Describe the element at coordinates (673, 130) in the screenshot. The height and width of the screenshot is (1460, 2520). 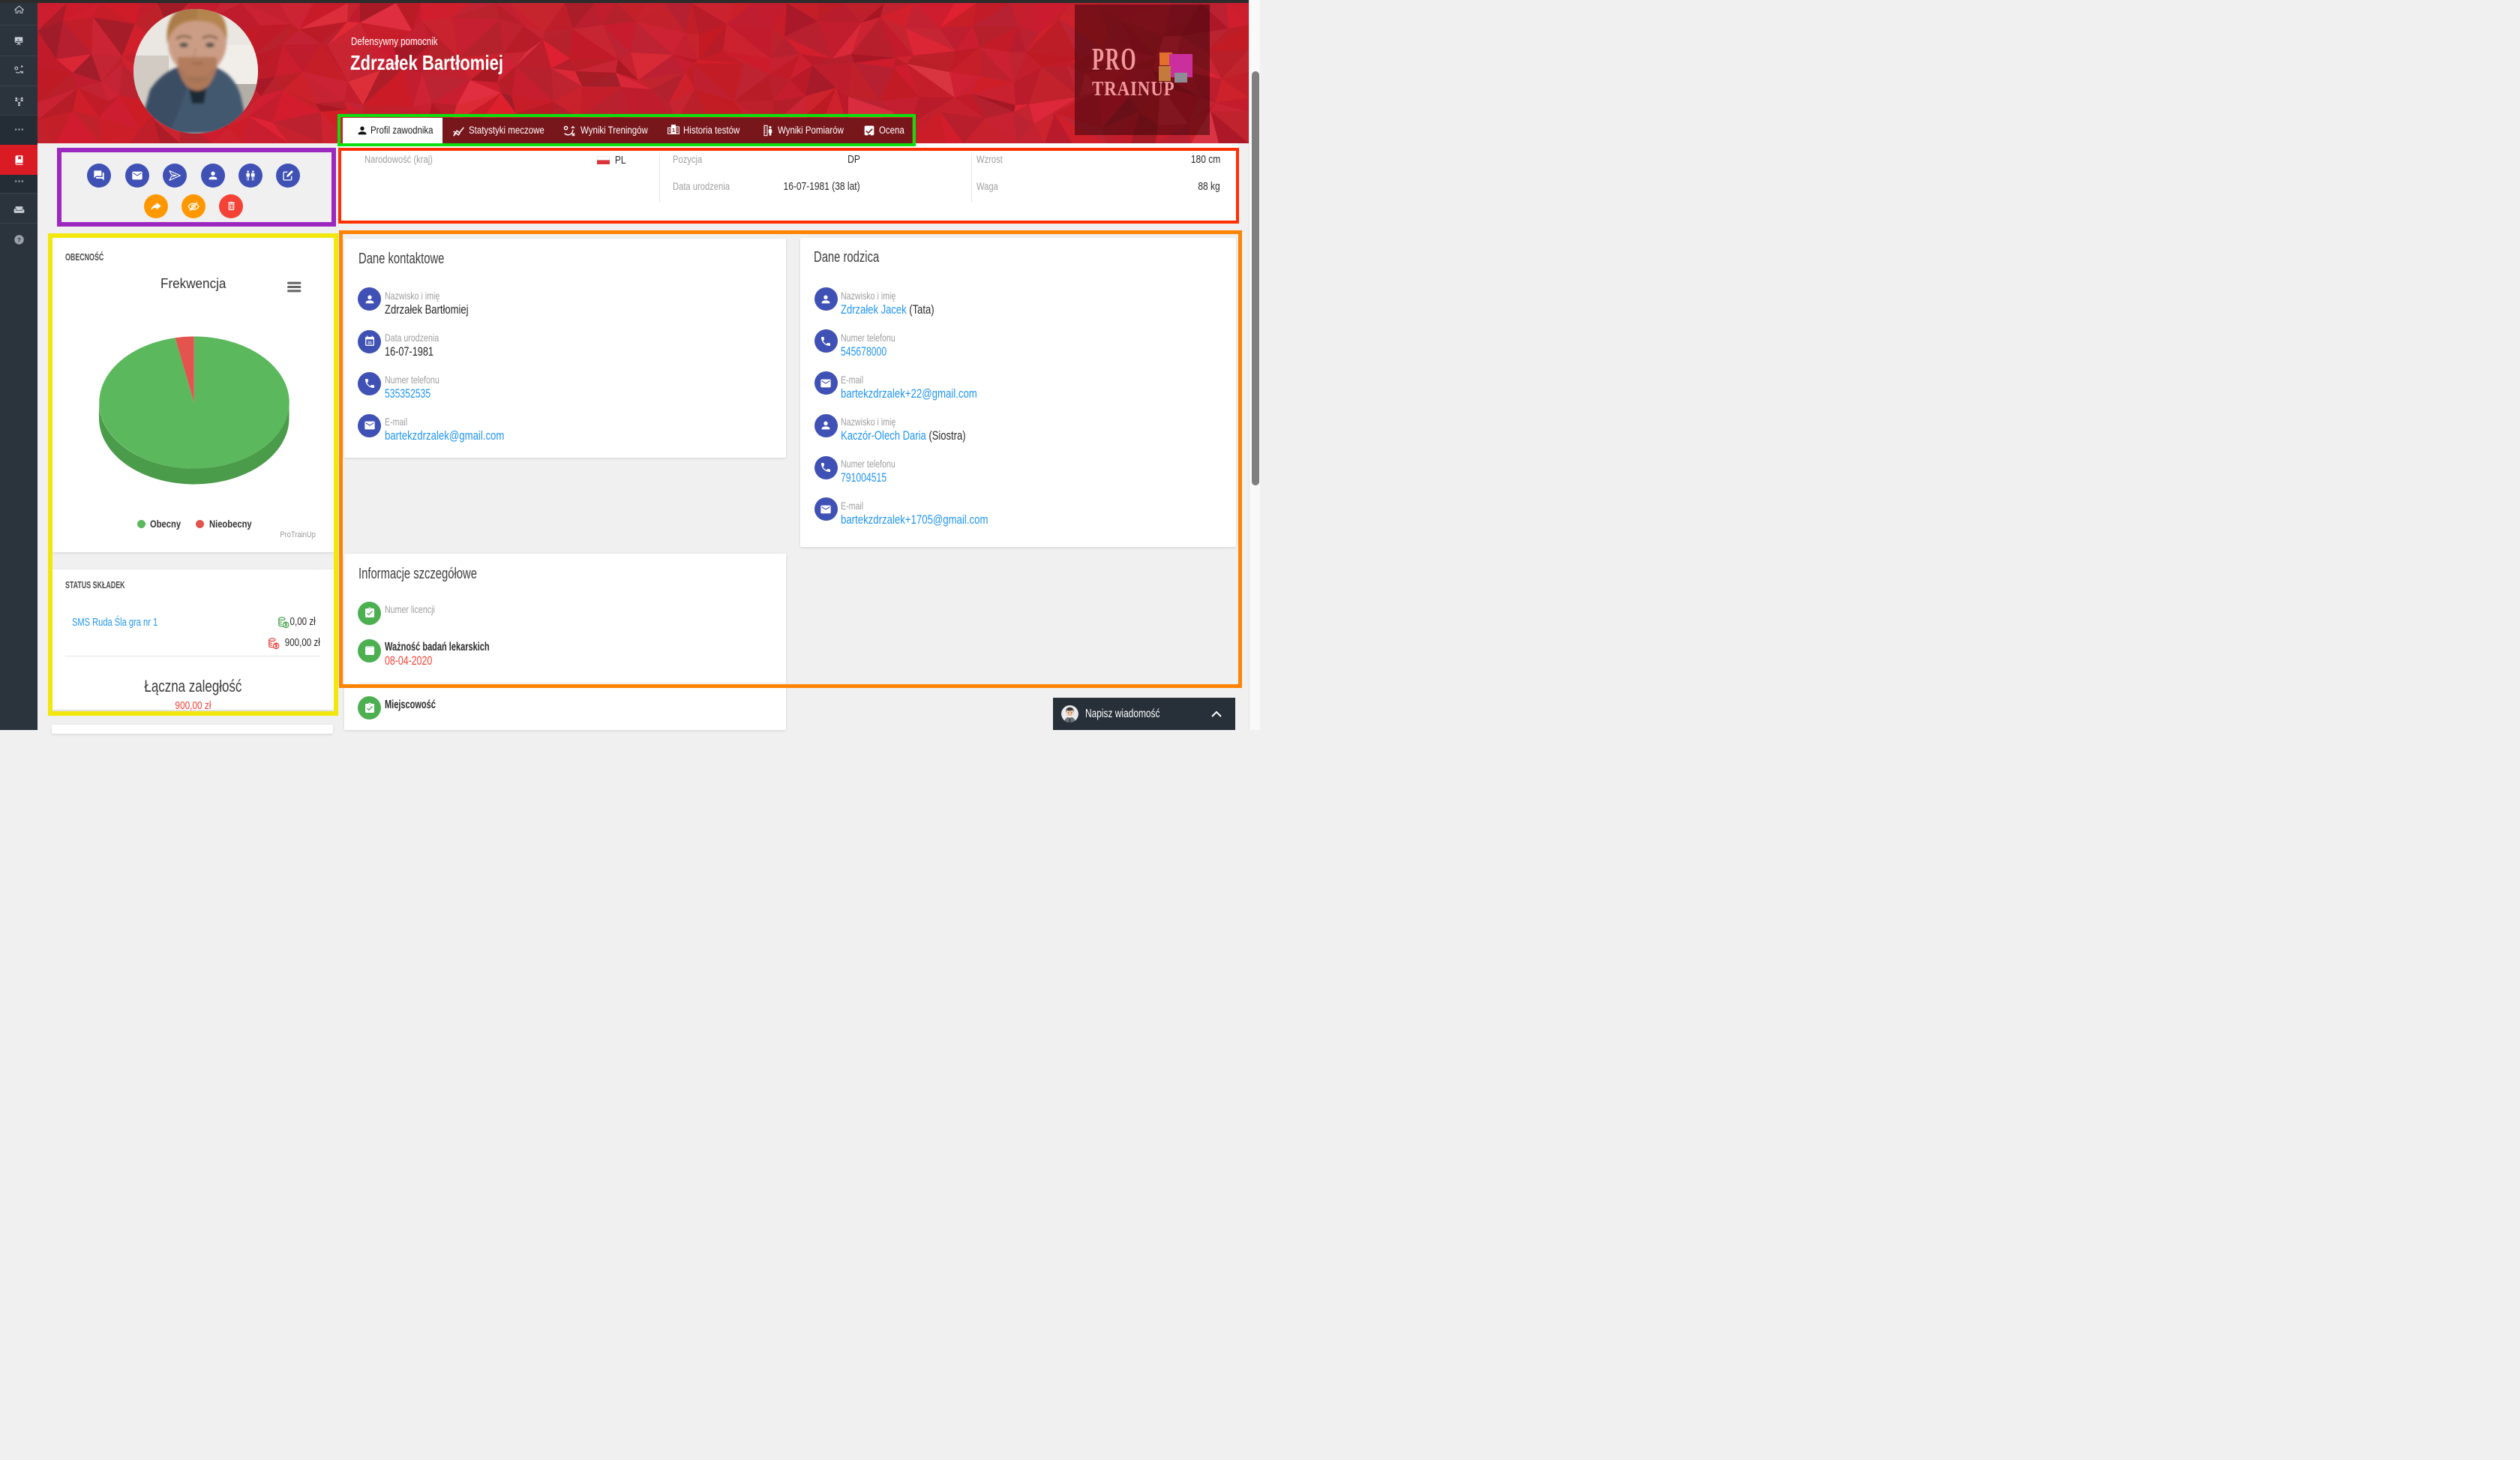
I see `svg-text: 1` at that location.